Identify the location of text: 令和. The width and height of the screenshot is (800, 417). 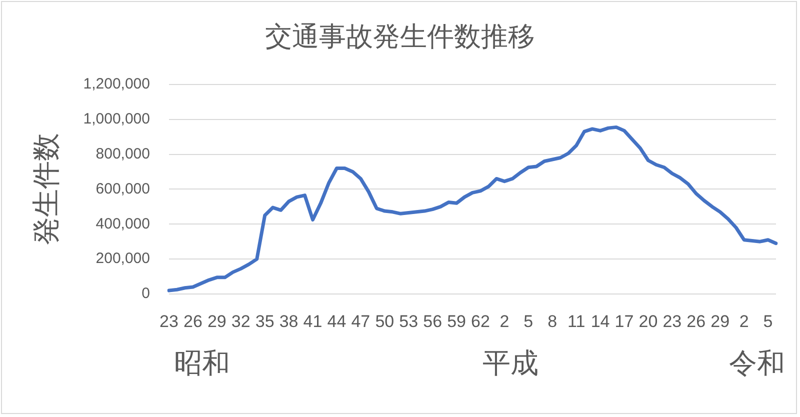
(757, 363).